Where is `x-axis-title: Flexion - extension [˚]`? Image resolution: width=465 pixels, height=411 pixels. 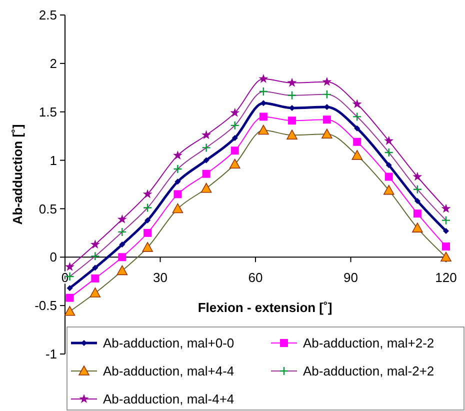 x-axis-title: Flexion - extension [˚] is located at coordinates (265, 307).